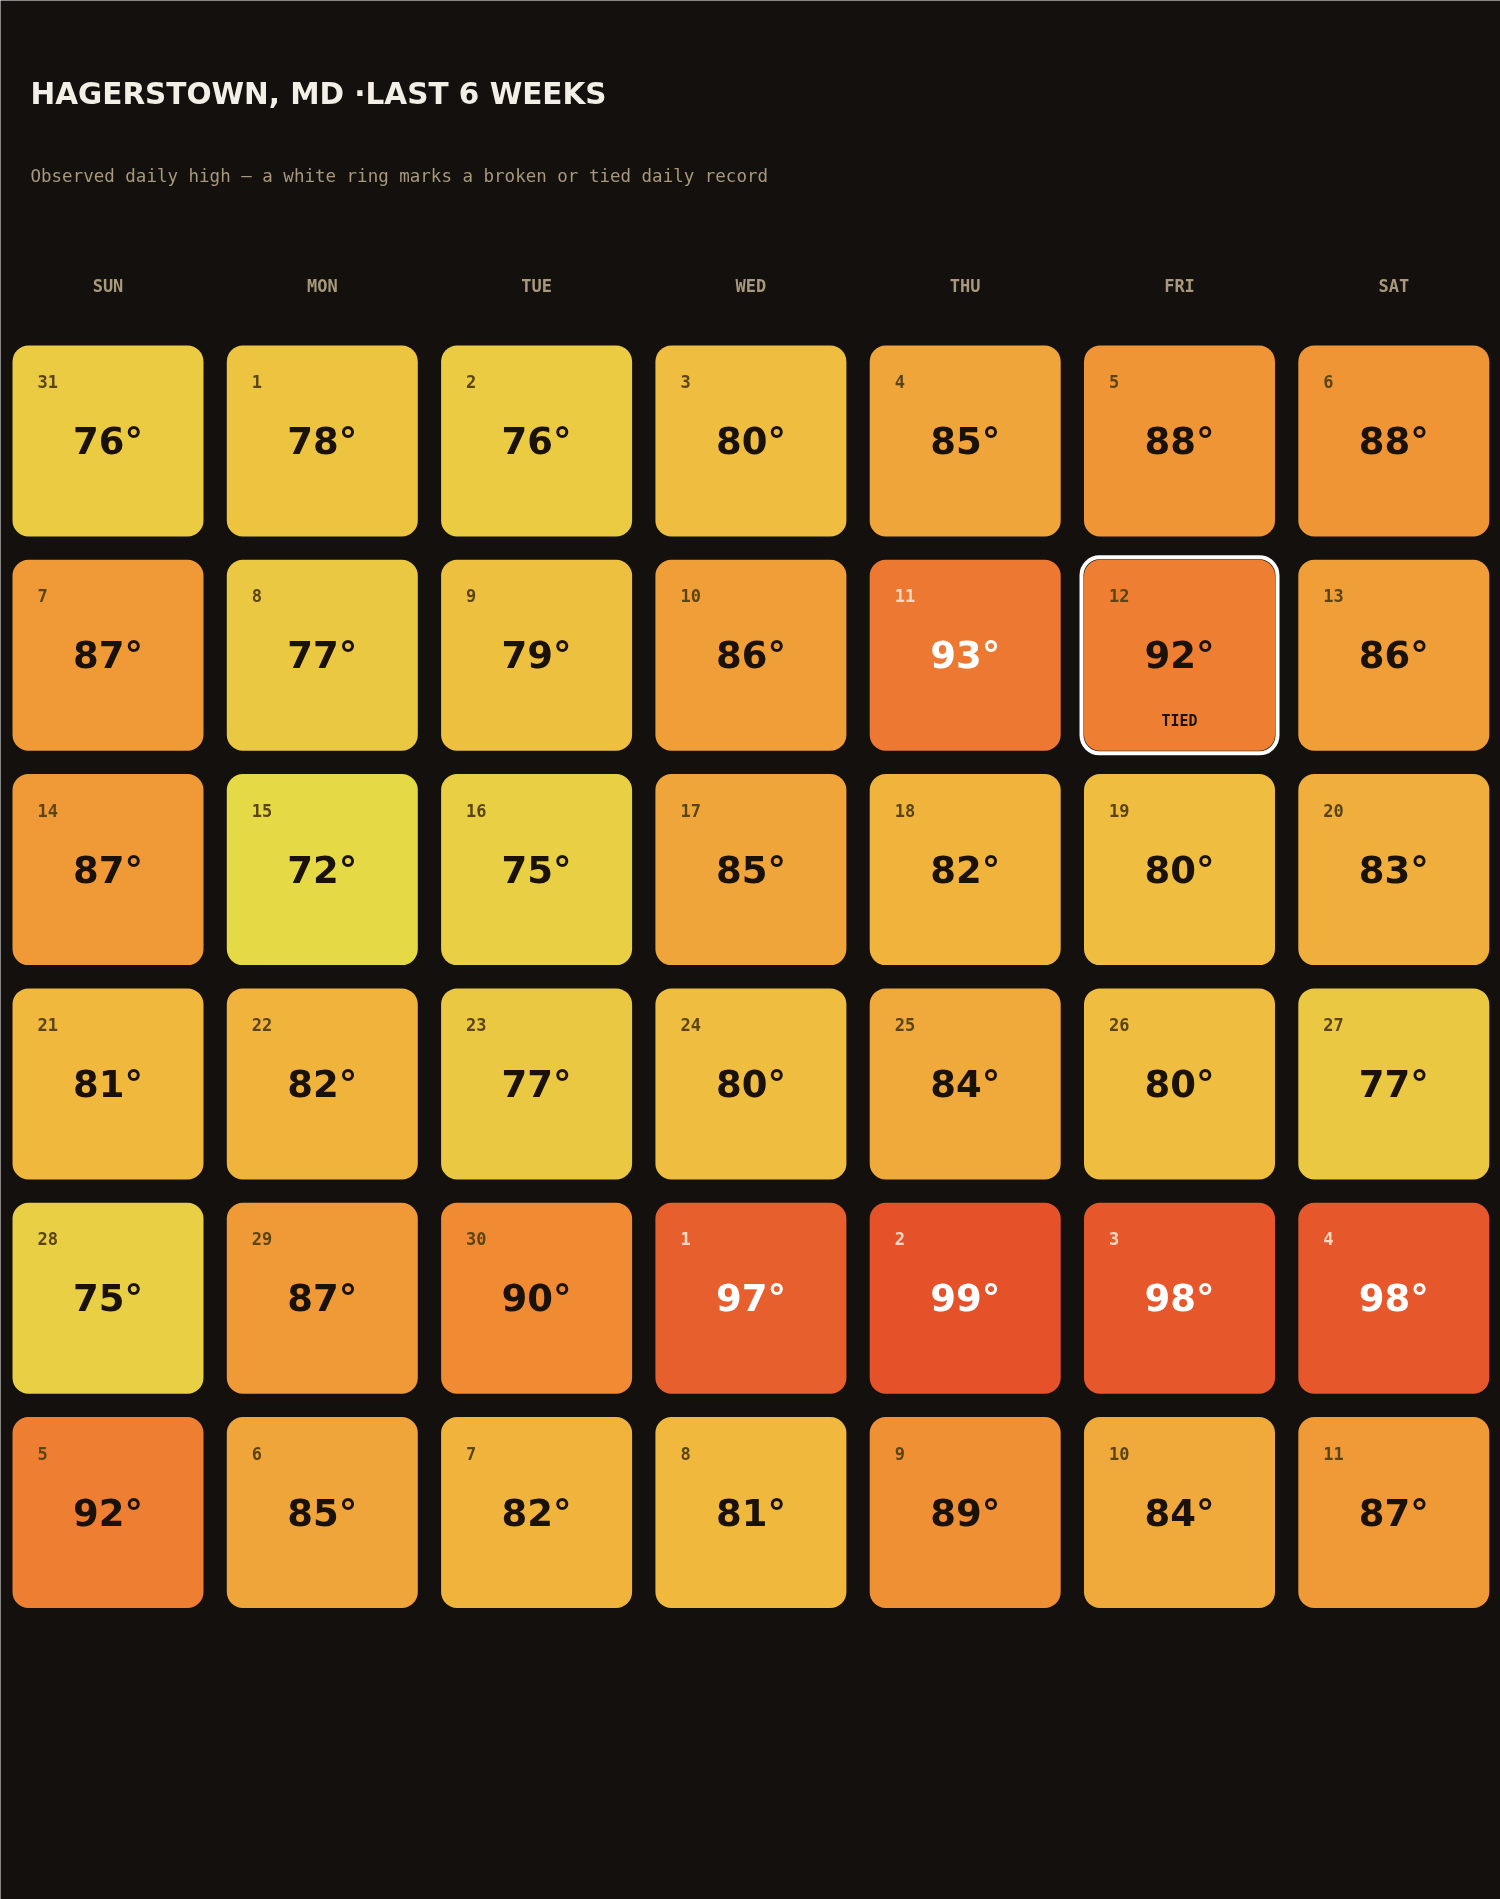 This screenshot has width=1500, height=1899. Describe the element at coordinates (262, 1239) in the screenshot. I see `annotation: 29` at that location.